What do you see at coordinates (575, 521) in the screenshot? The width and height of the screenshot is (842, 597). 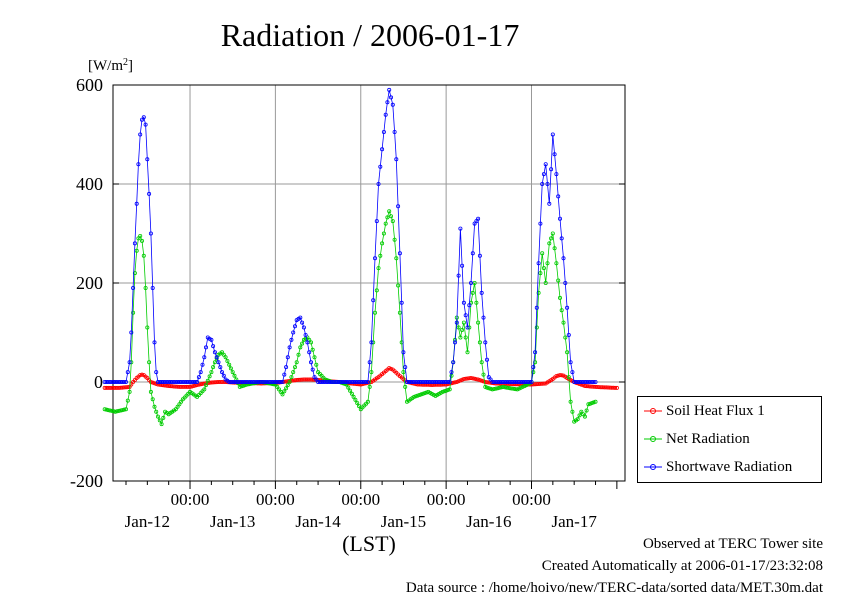 I see `x-day-label: Jan-17` at bounding box center [575, 521].